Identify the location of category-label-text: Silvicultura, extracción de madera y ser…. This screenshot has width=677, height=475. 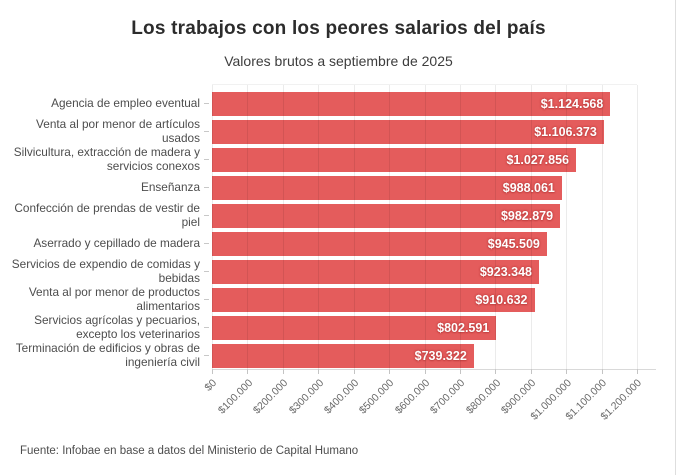
(106, 158).